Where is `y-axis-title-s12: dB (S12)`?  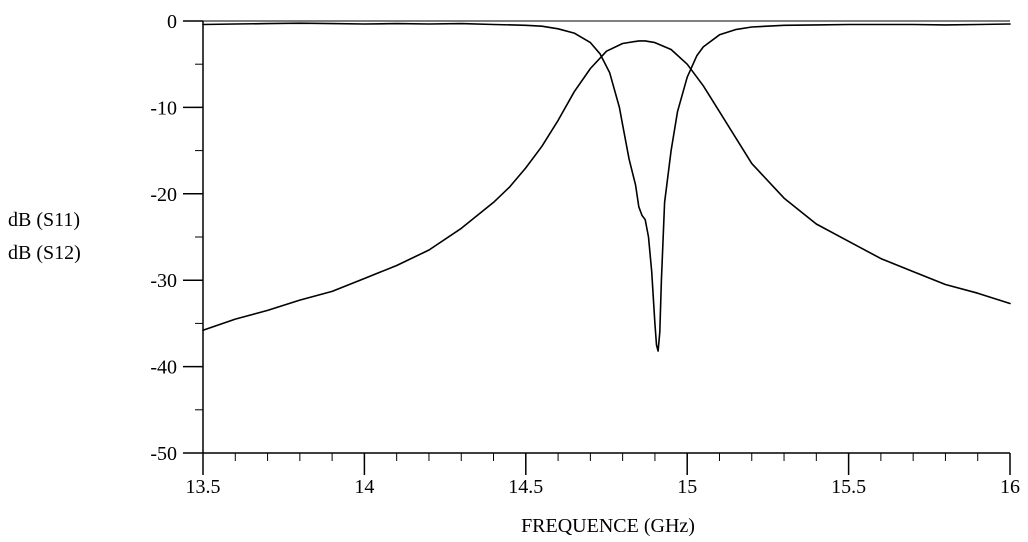 y-axis-title-s12: dB (S12) is located at coordinates (44, 253).